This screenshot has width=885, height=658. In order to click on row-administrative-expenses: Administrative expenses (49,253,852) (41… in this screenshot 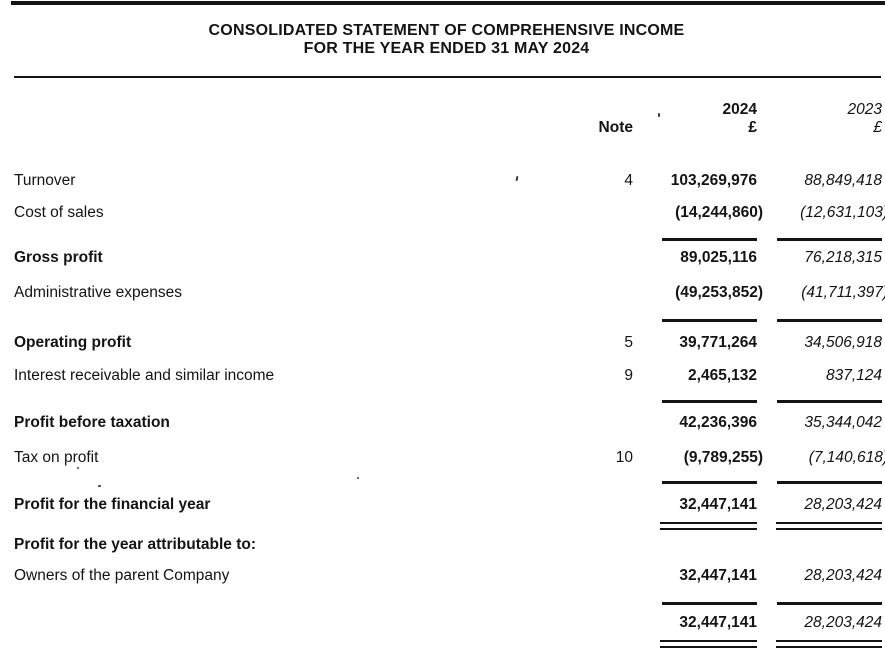, I will do `click(449, 293)`.